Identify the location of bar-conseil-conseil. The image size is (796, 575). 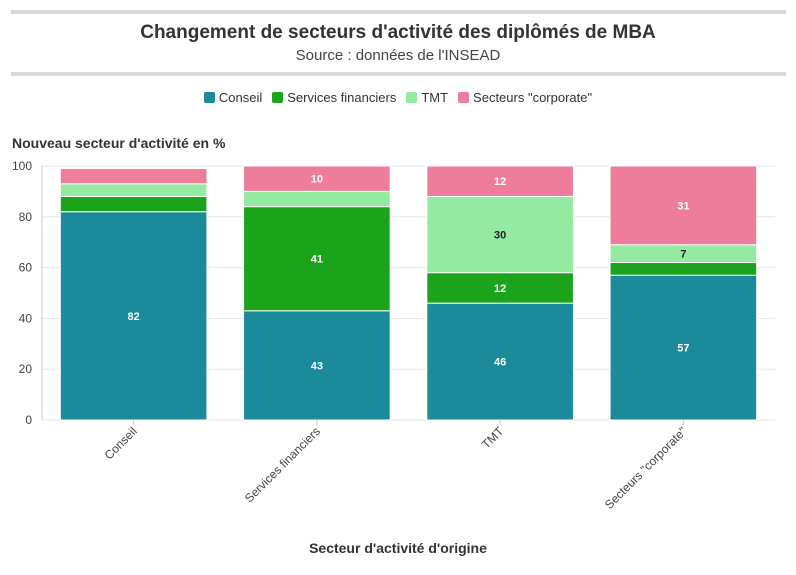
(133, 316).